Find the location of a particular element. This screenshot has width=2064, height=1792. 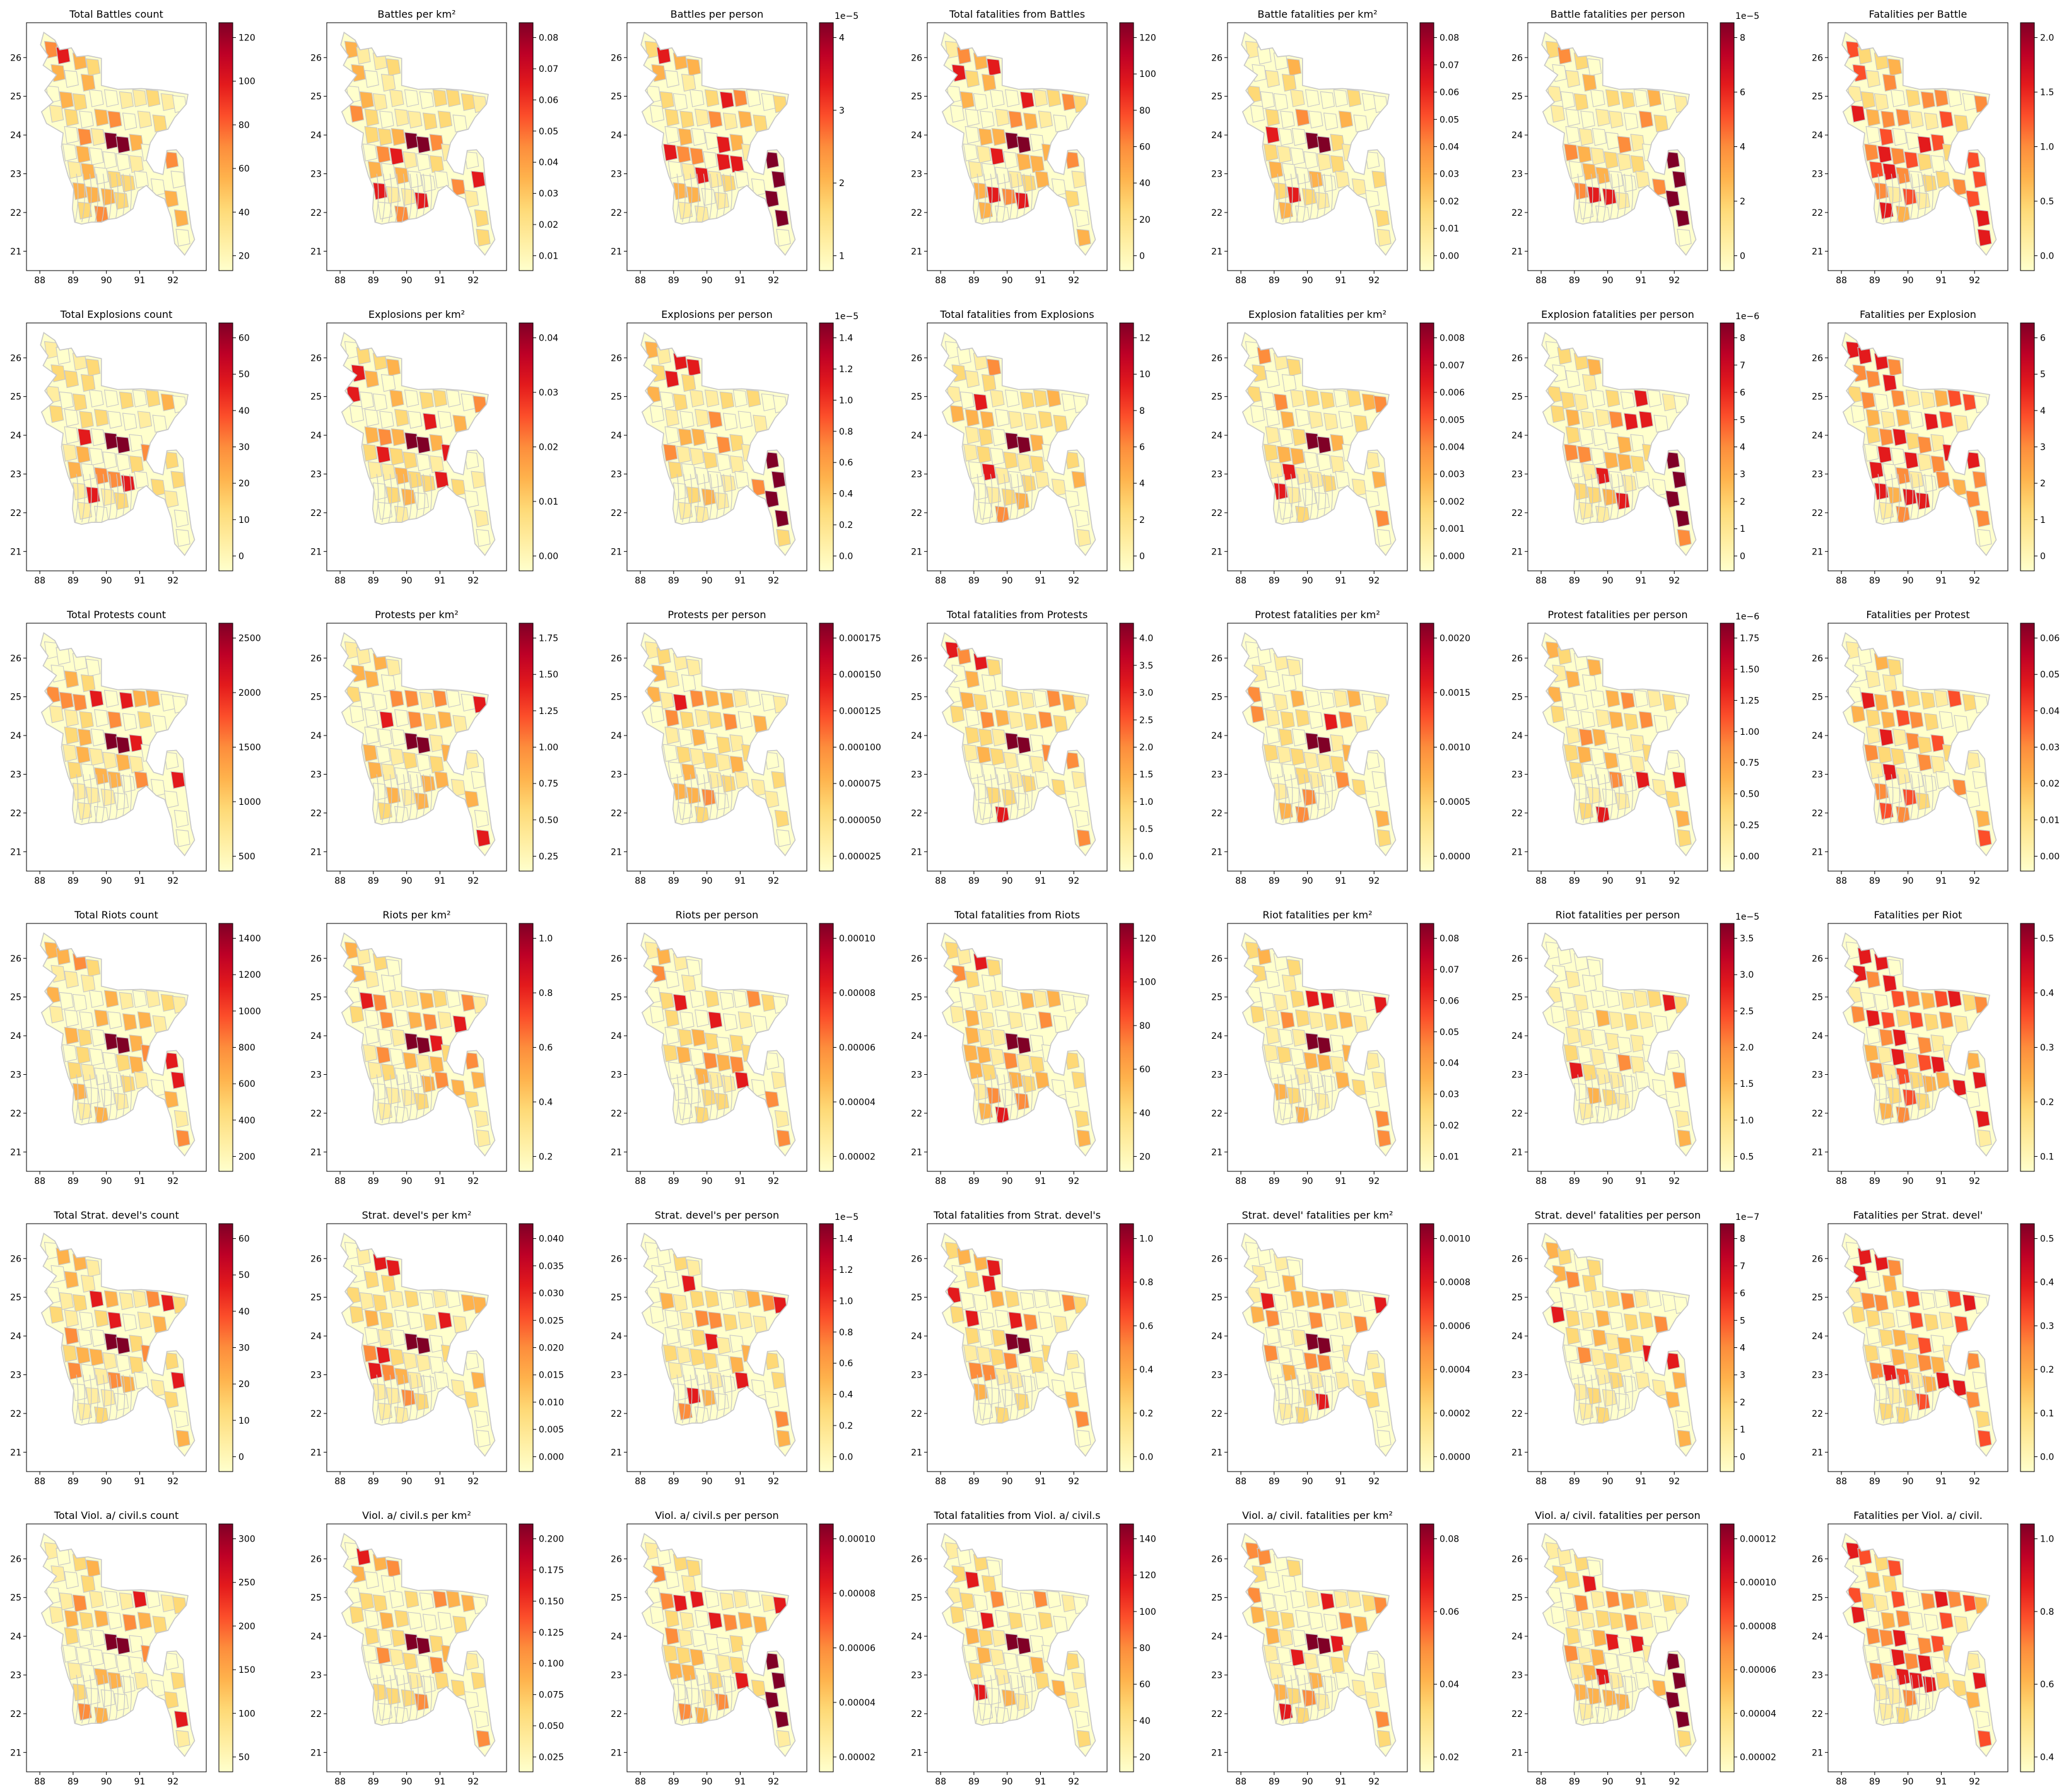

colorbar-tick-label: 0.00004 is located at coordinates (1758, 1714).